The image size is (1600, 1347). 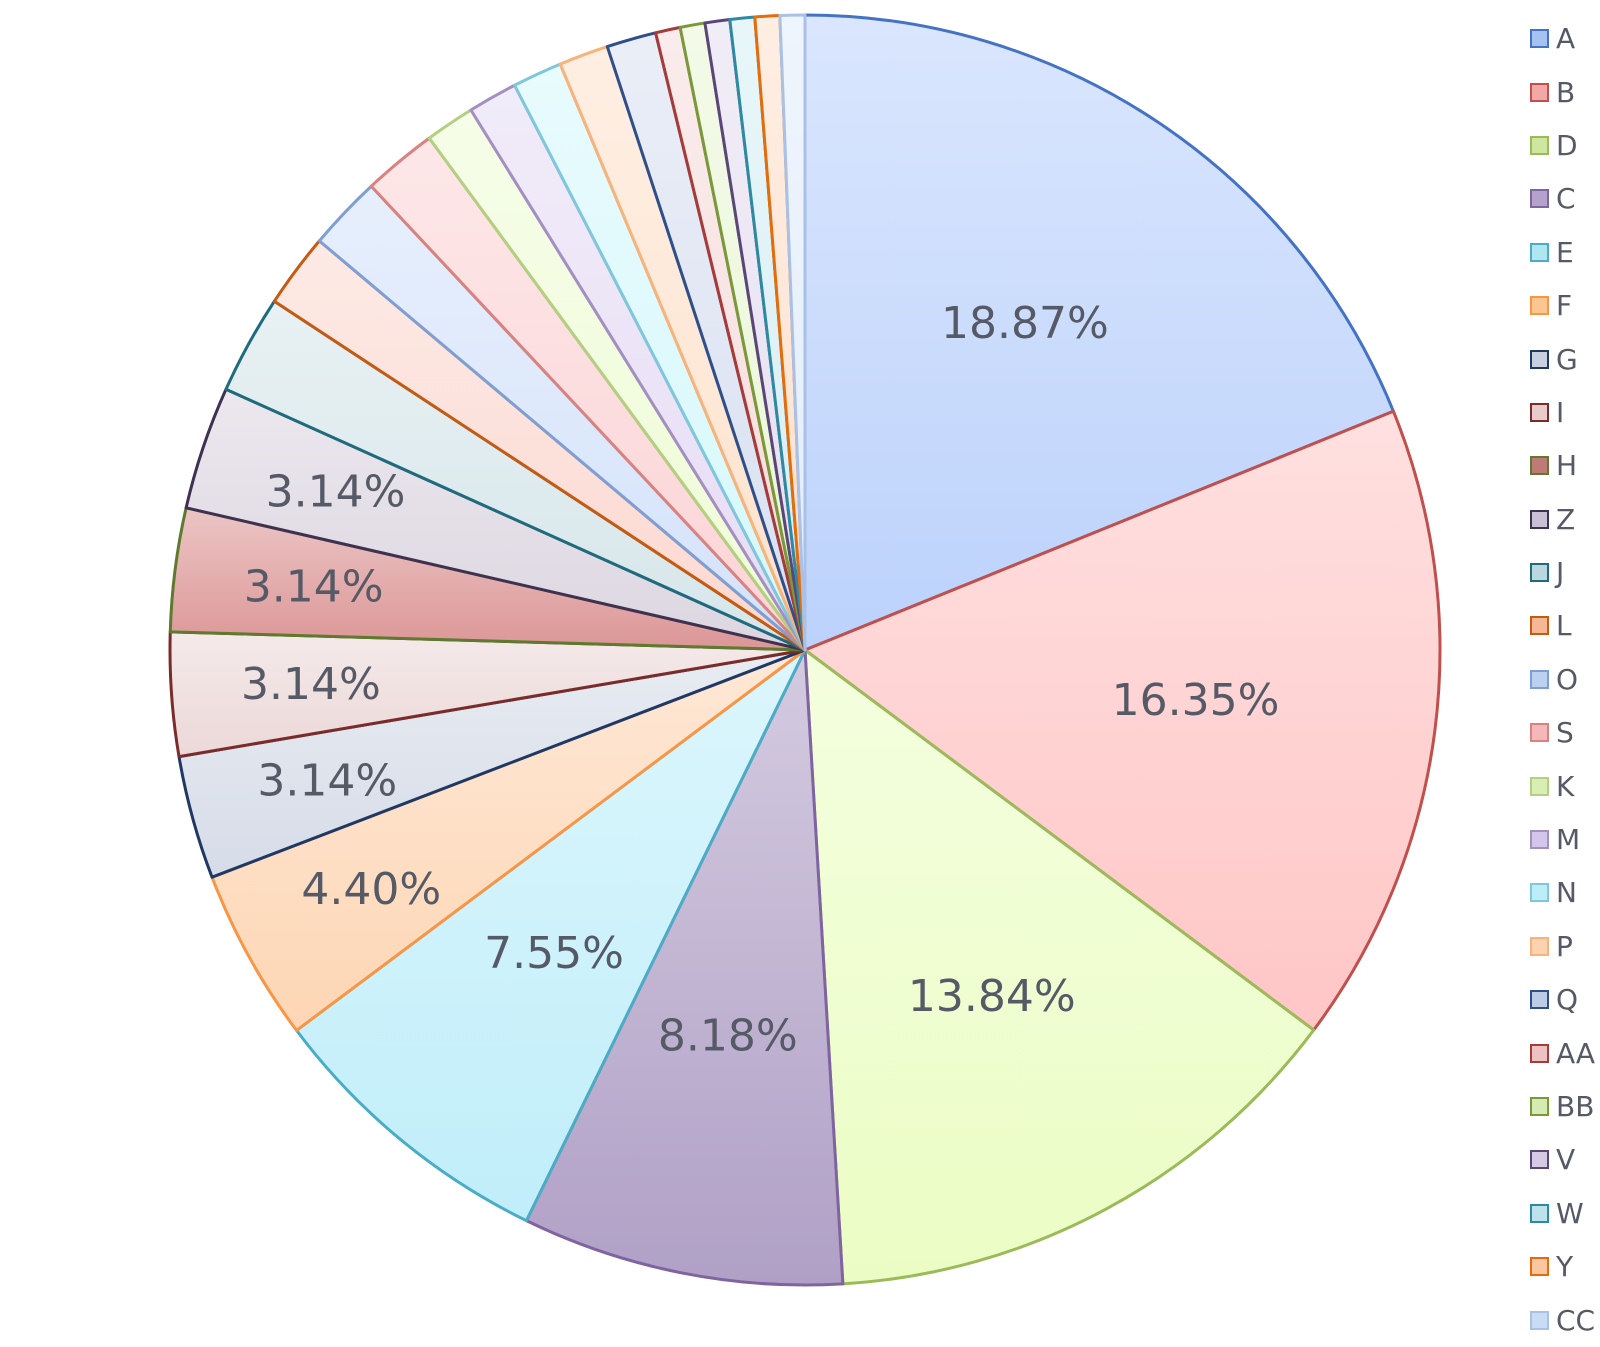 I want to click on data-label-d: 13.84%, so click(x=992, y=996).